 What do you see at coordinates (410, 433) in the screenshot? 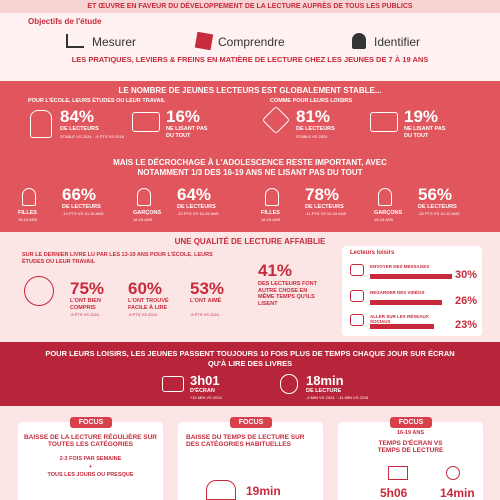
I see `focus-age: 16-19 ANS` at bounding box center [410, 433].